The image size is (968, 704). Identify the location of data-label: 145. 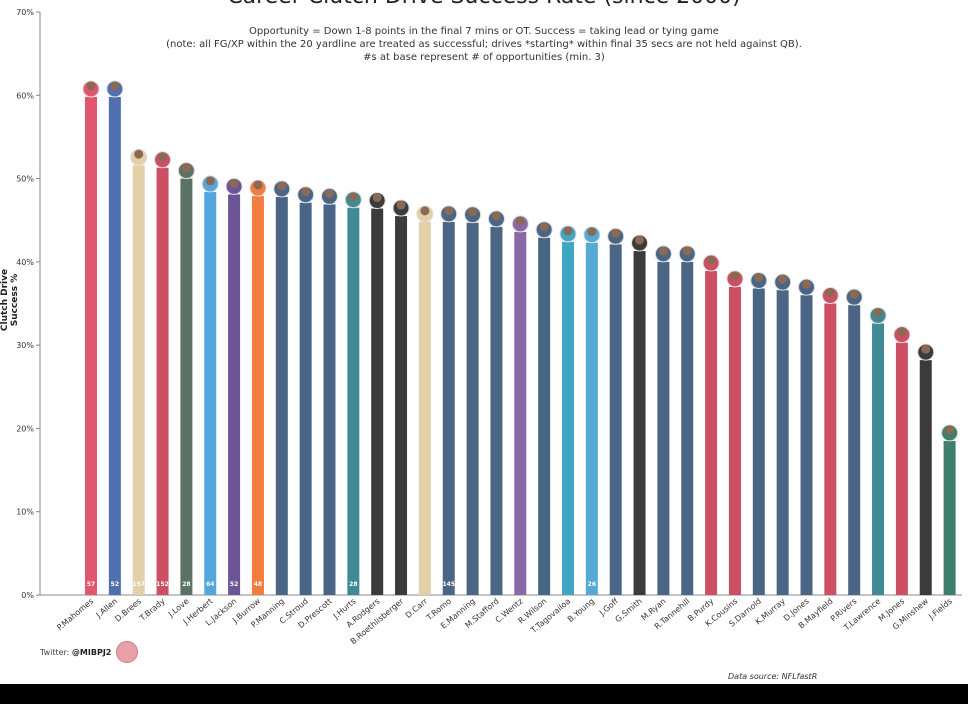
(448, 584).